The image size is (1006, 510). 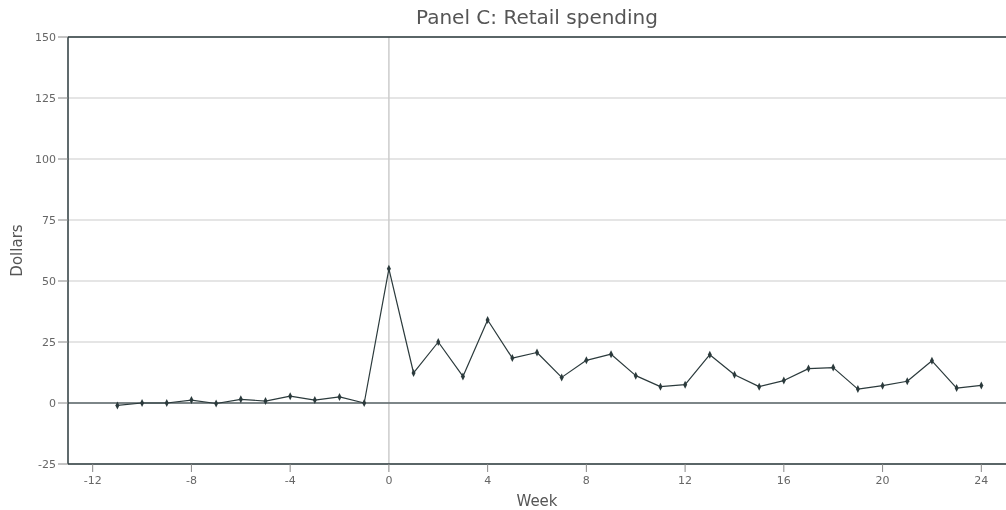 What do you see at coordinates (389, 480) in the screenshot?
I see `x-tick-label: 0` at bounding box center [389, 480].